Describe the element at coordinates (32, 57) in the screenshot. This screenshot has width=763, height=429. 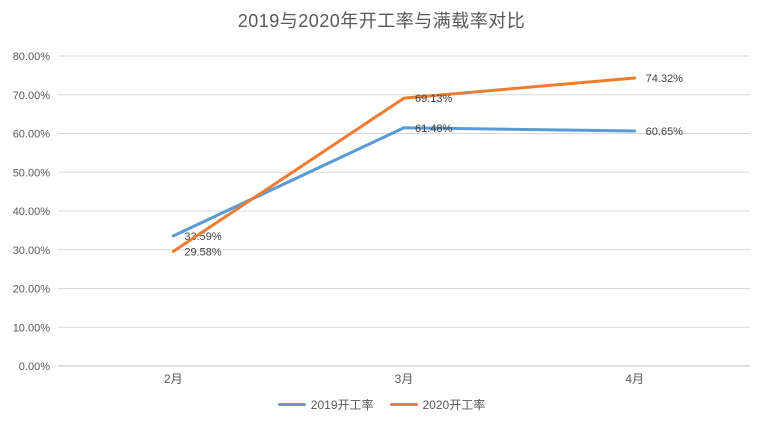
I see `y-tick-label: 80.00%` at that location.